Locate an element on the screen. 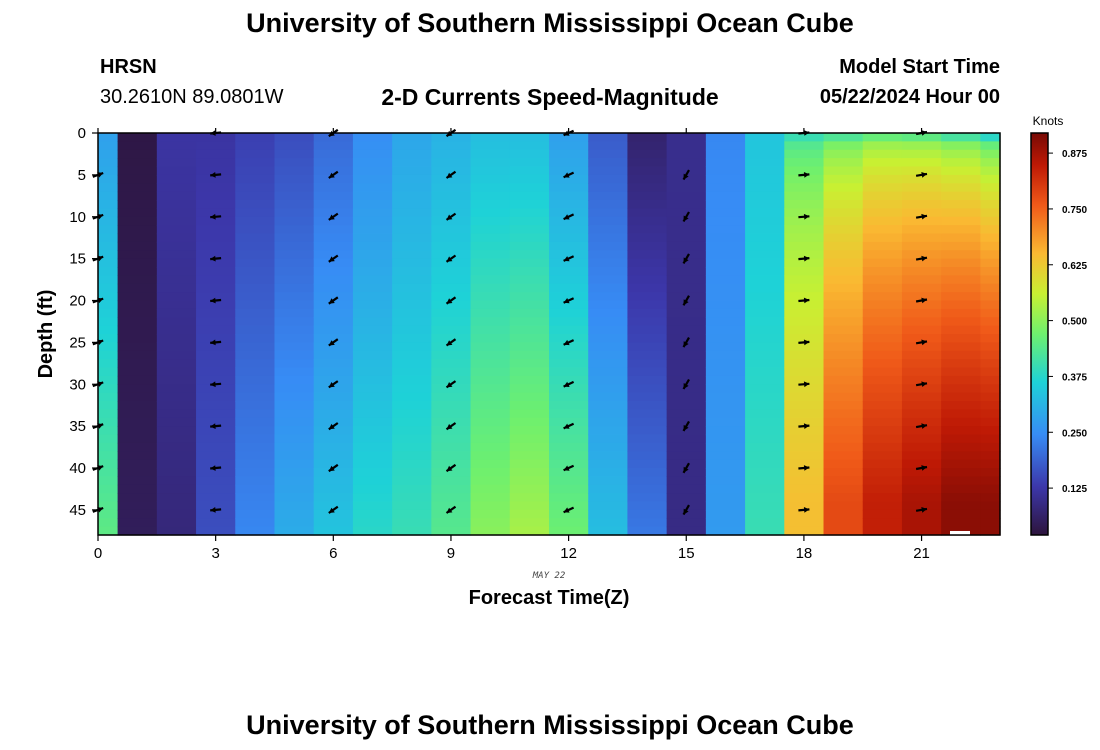 The height and width of the screenshot is (750, 1100). model-start-label: Model Start Time is located at coordinates (919, 67).